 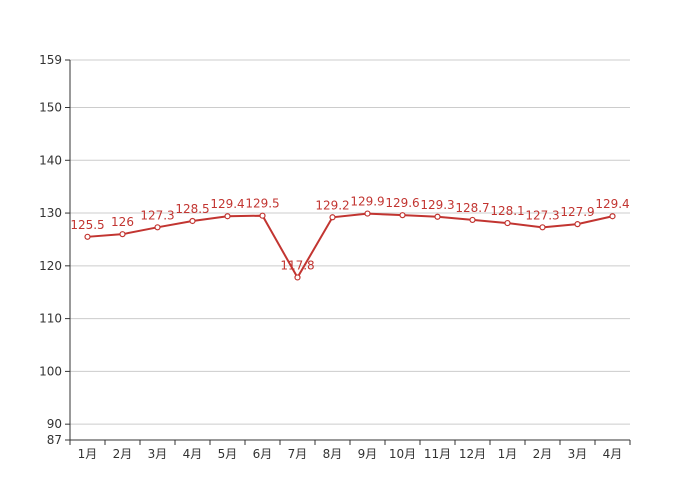 What do you see at coordinates (54, 440) in the screenshot?
I see `y-tick-label: 87` at bounding box center [54, 440].